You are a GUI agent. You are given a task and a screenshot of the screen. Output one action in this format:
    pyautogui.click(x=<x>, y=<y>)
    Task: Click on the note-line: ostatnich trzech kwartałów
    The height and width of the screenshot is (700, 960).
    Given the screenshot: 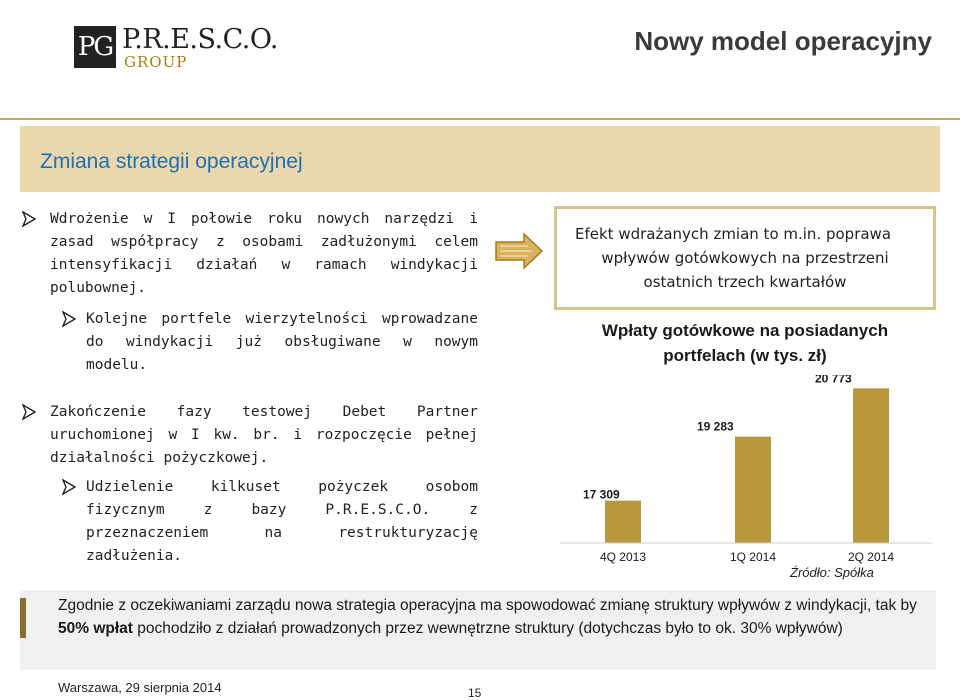 What is the action you would take?
    pyautogui.click(x=745, y=282)
    